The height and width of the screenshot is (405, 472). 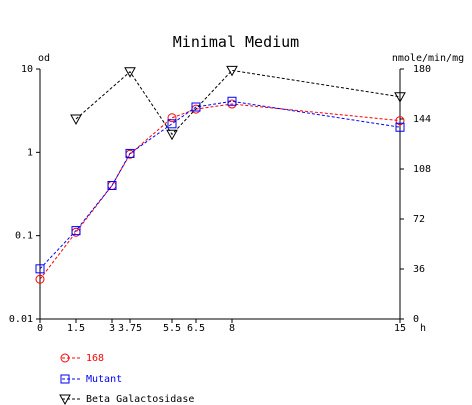 What do you see at coordinates (232, 328) in the screenshot?
I see `x-tick-label: 8` at bounding box center [232, 328].